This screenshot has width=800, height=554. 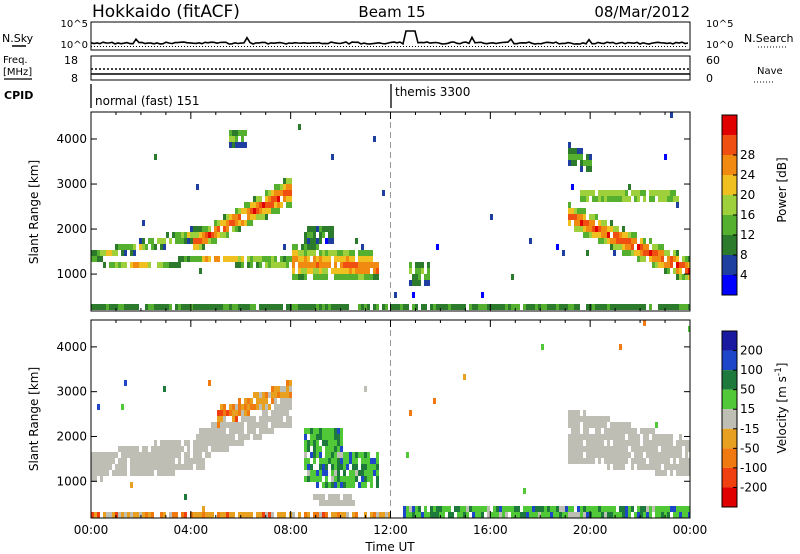 I want to click on velocity-xtick-label-2: 08:00, so click(x=290, y=530).